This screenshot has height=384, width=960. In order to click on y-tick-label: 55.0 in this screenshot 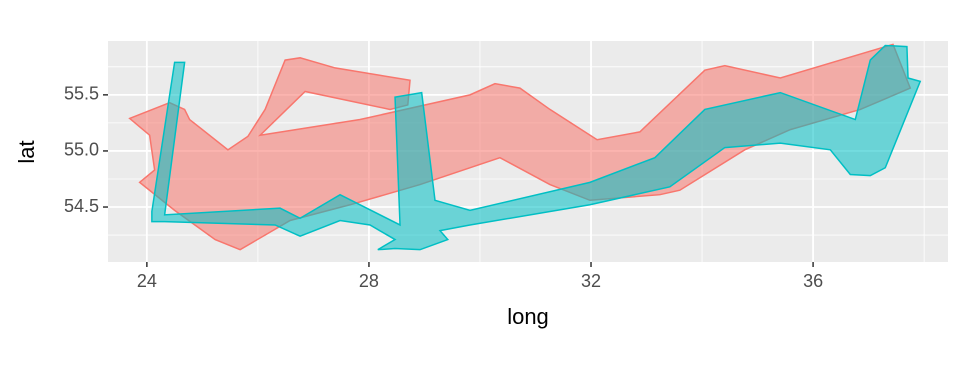, I will do `click(81, 150)`.